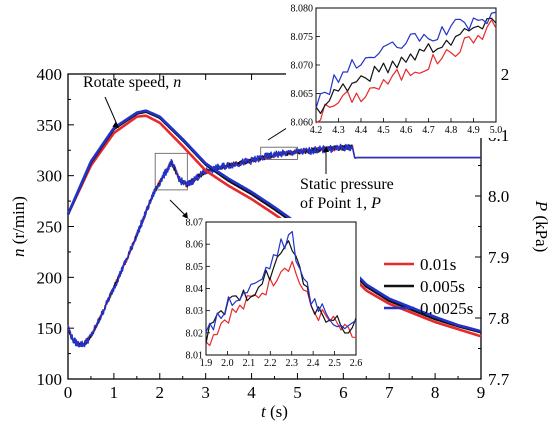 The width and height of the screenshot is (550, 430). Describe the element at coordinates (498, 318) in the screenshot. I see `y-right-tick-label: 7.8` at that location.